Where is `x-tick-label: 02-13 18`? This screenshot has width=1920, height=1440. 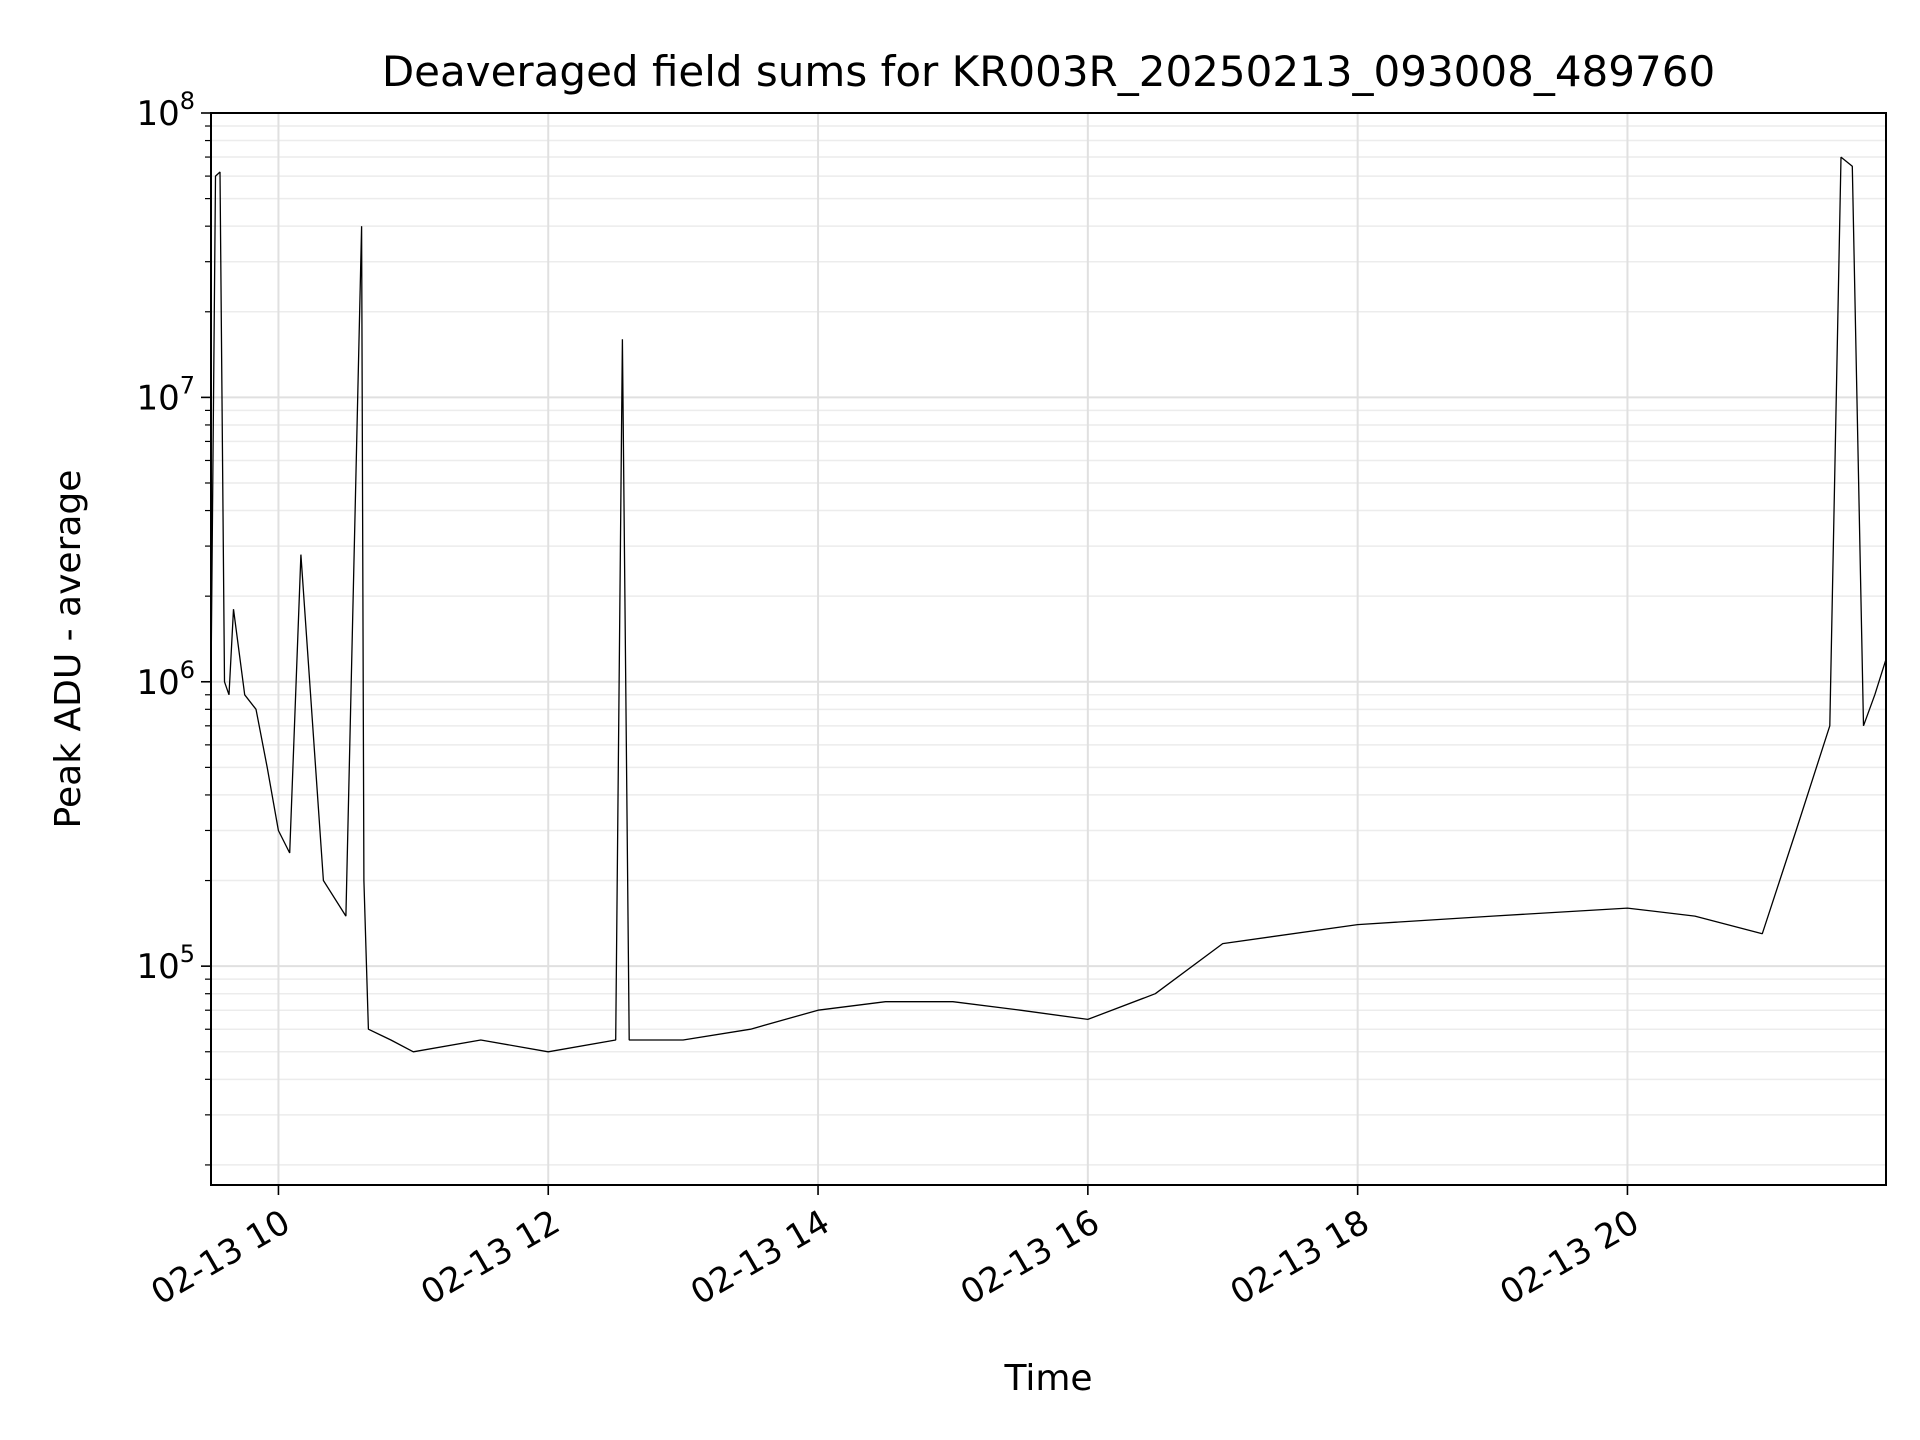
x-tick-label: 02-13 18 is located at coordinates (1300, 1257).